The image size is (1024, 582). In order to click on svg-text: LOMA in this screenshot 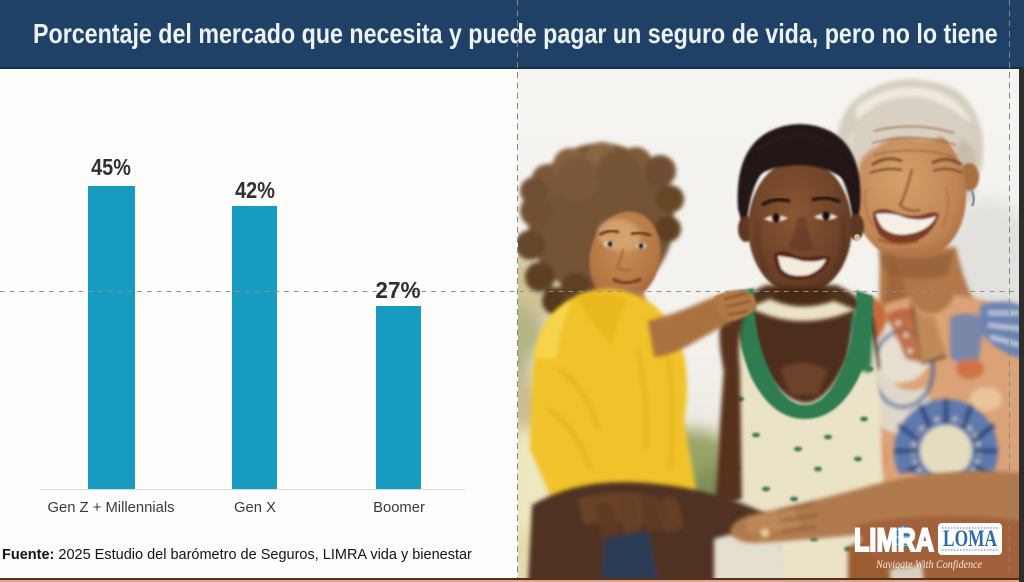, I will do `click(970, 538)`.